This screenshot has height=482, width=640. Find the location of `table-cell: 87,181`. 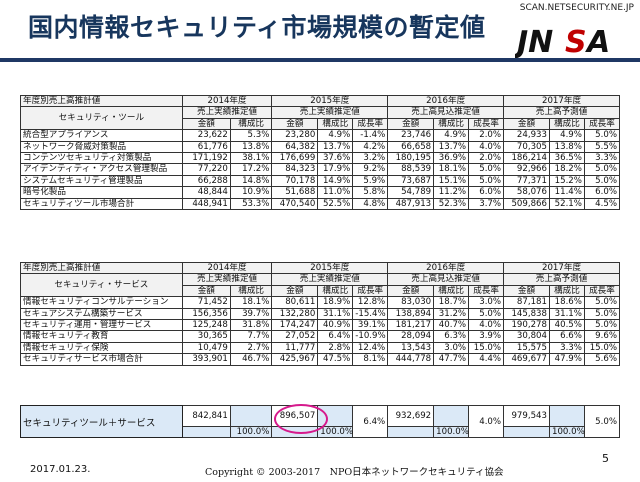

table-cell: 87,181 is located at coordinates (526, 302).